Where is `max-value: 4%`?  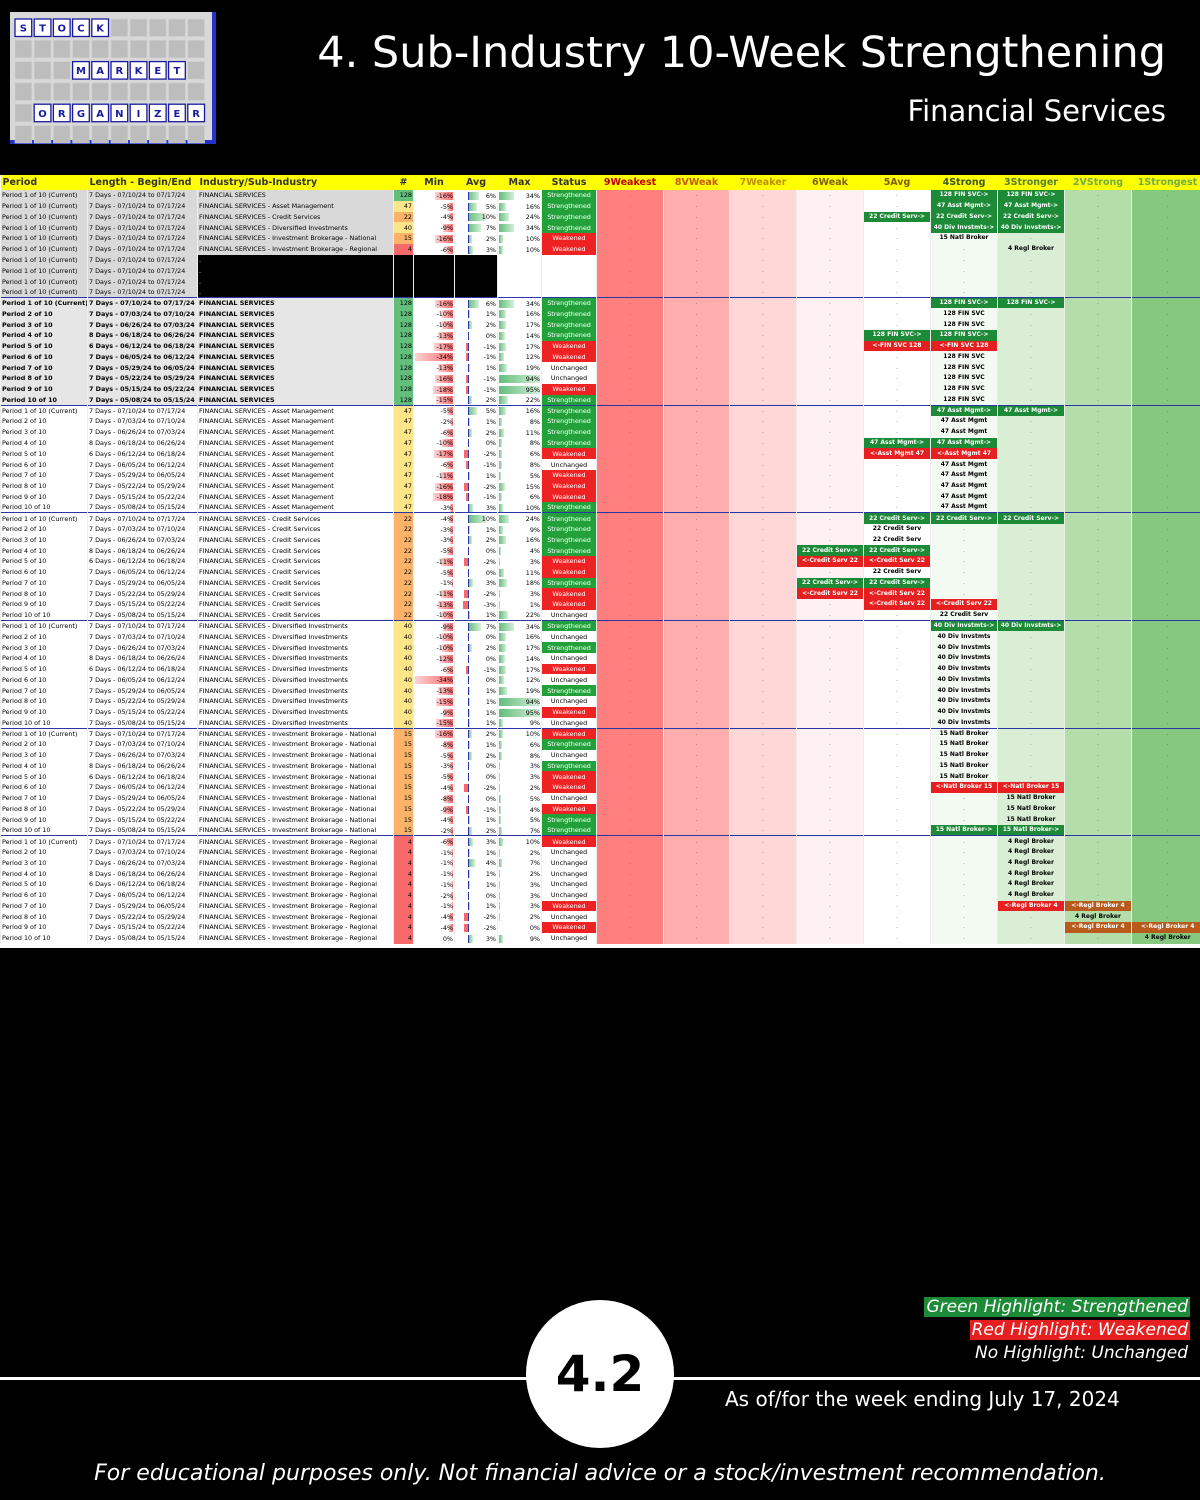
max-value: 4% is located at coordinates (534, 809).